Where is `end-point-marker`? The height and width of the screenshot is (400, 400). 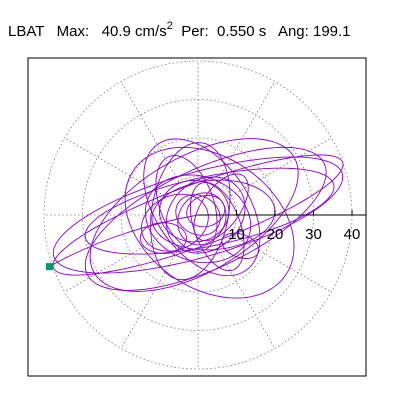 end-point-marker is located at coordinates (49, 267).